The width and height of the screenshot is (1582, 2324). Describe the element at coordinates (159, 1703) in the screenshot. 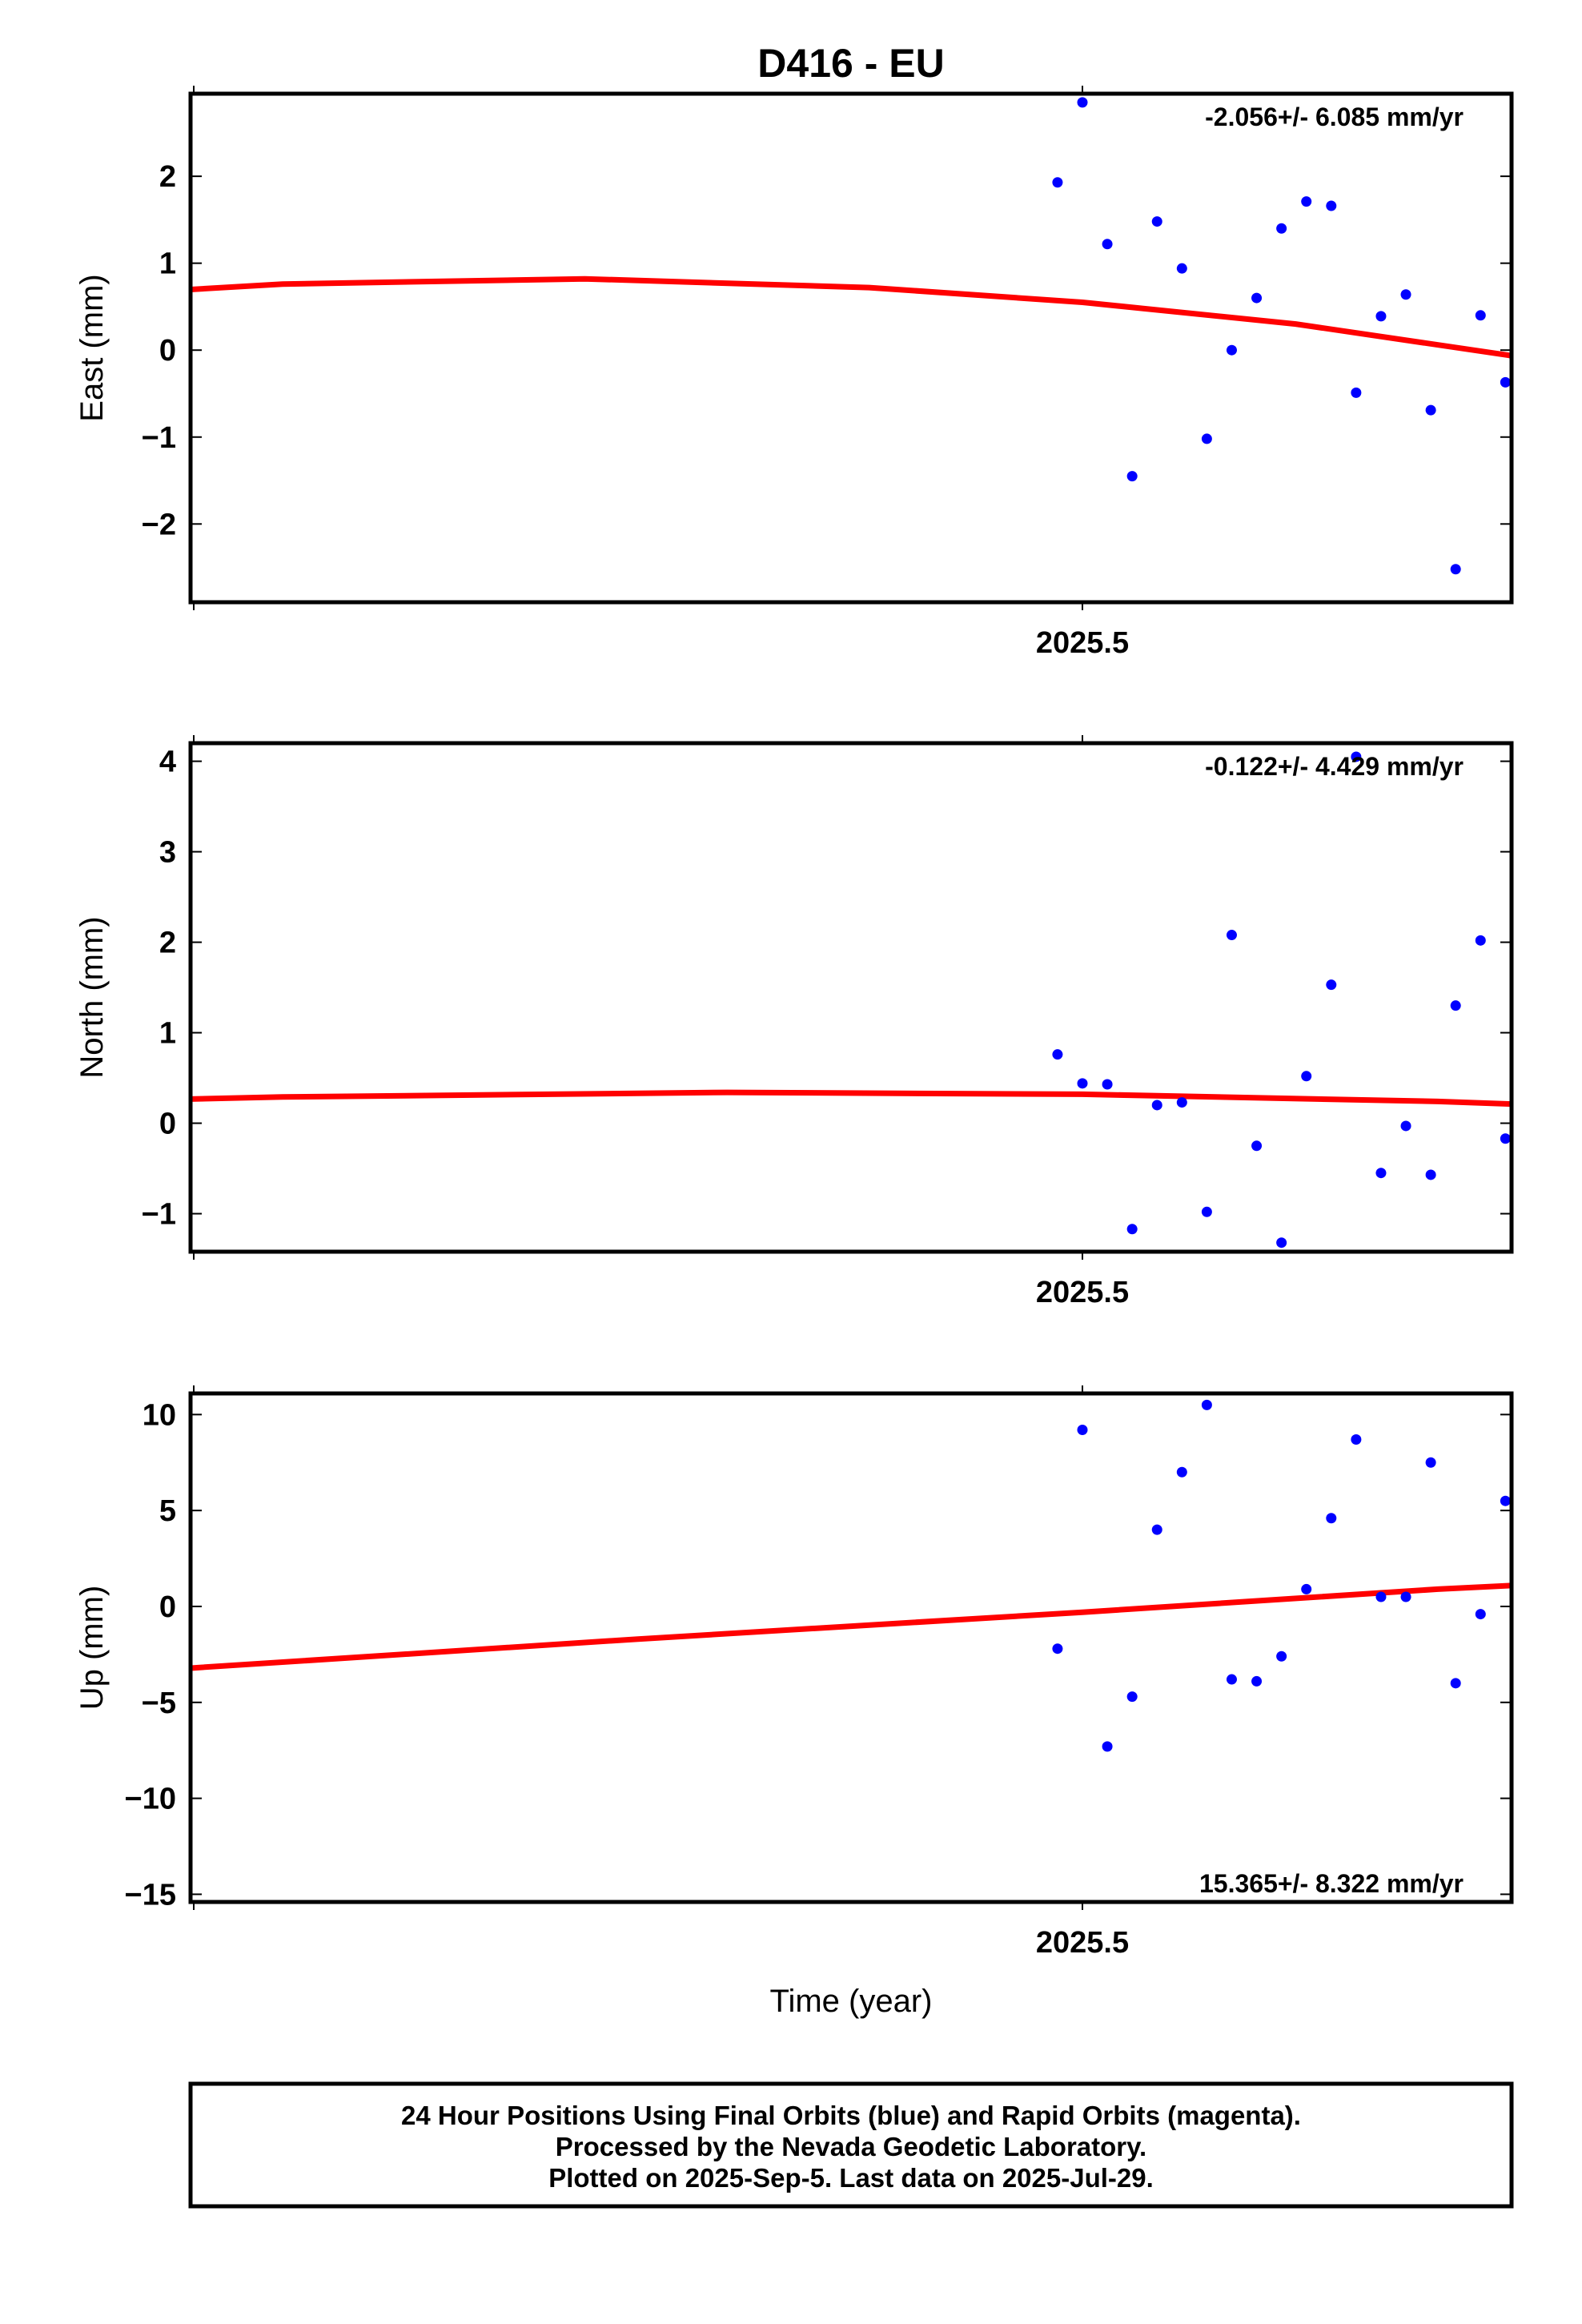

I see `y-tick-label: −5` at that location.